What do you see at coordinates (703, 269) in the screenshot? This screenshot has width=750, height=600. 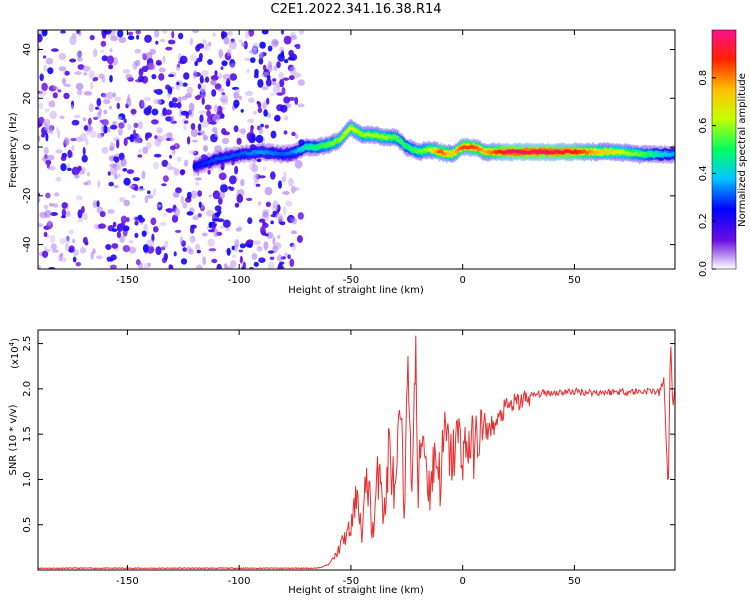 I see `colorbar-tick-label: 0.0` at bounding box center [703, 269].